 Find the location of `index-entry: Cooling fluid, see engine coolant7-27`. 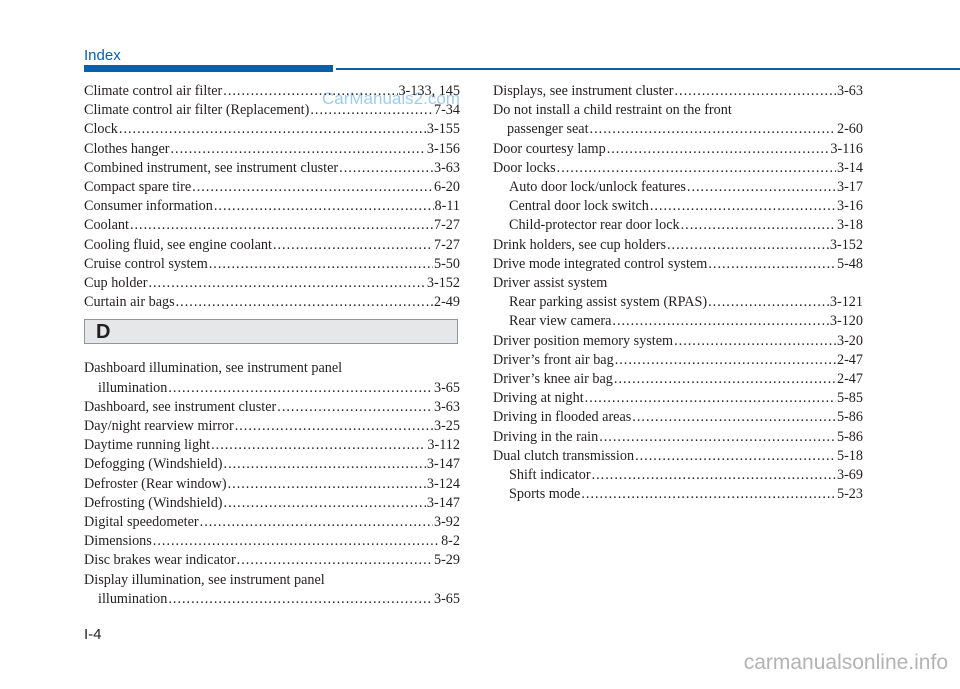

index-entry: Cooling fluid, see engine coolant7-27 is located at coordinates (272, 245).